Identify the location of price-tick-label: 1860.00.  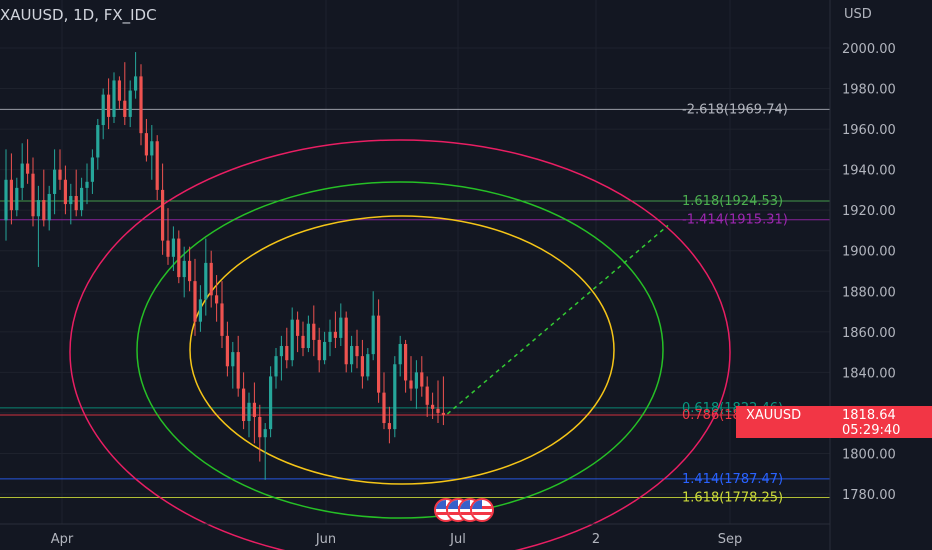
(869, 333).